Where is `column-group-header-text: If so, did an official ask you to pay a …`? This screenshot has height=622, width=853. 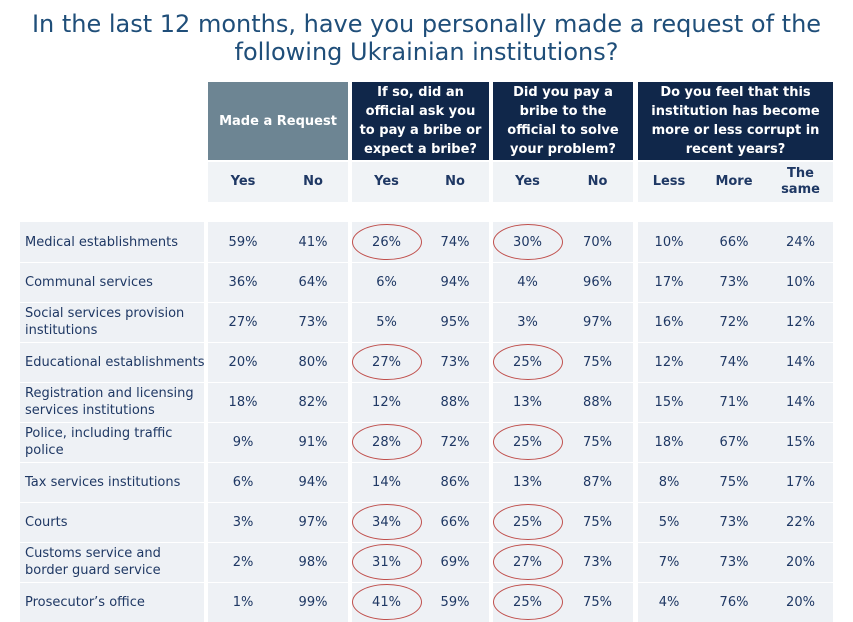 column-group-header-text: If so, did an official ask you to pay a … is located at coordinates (420, 121).